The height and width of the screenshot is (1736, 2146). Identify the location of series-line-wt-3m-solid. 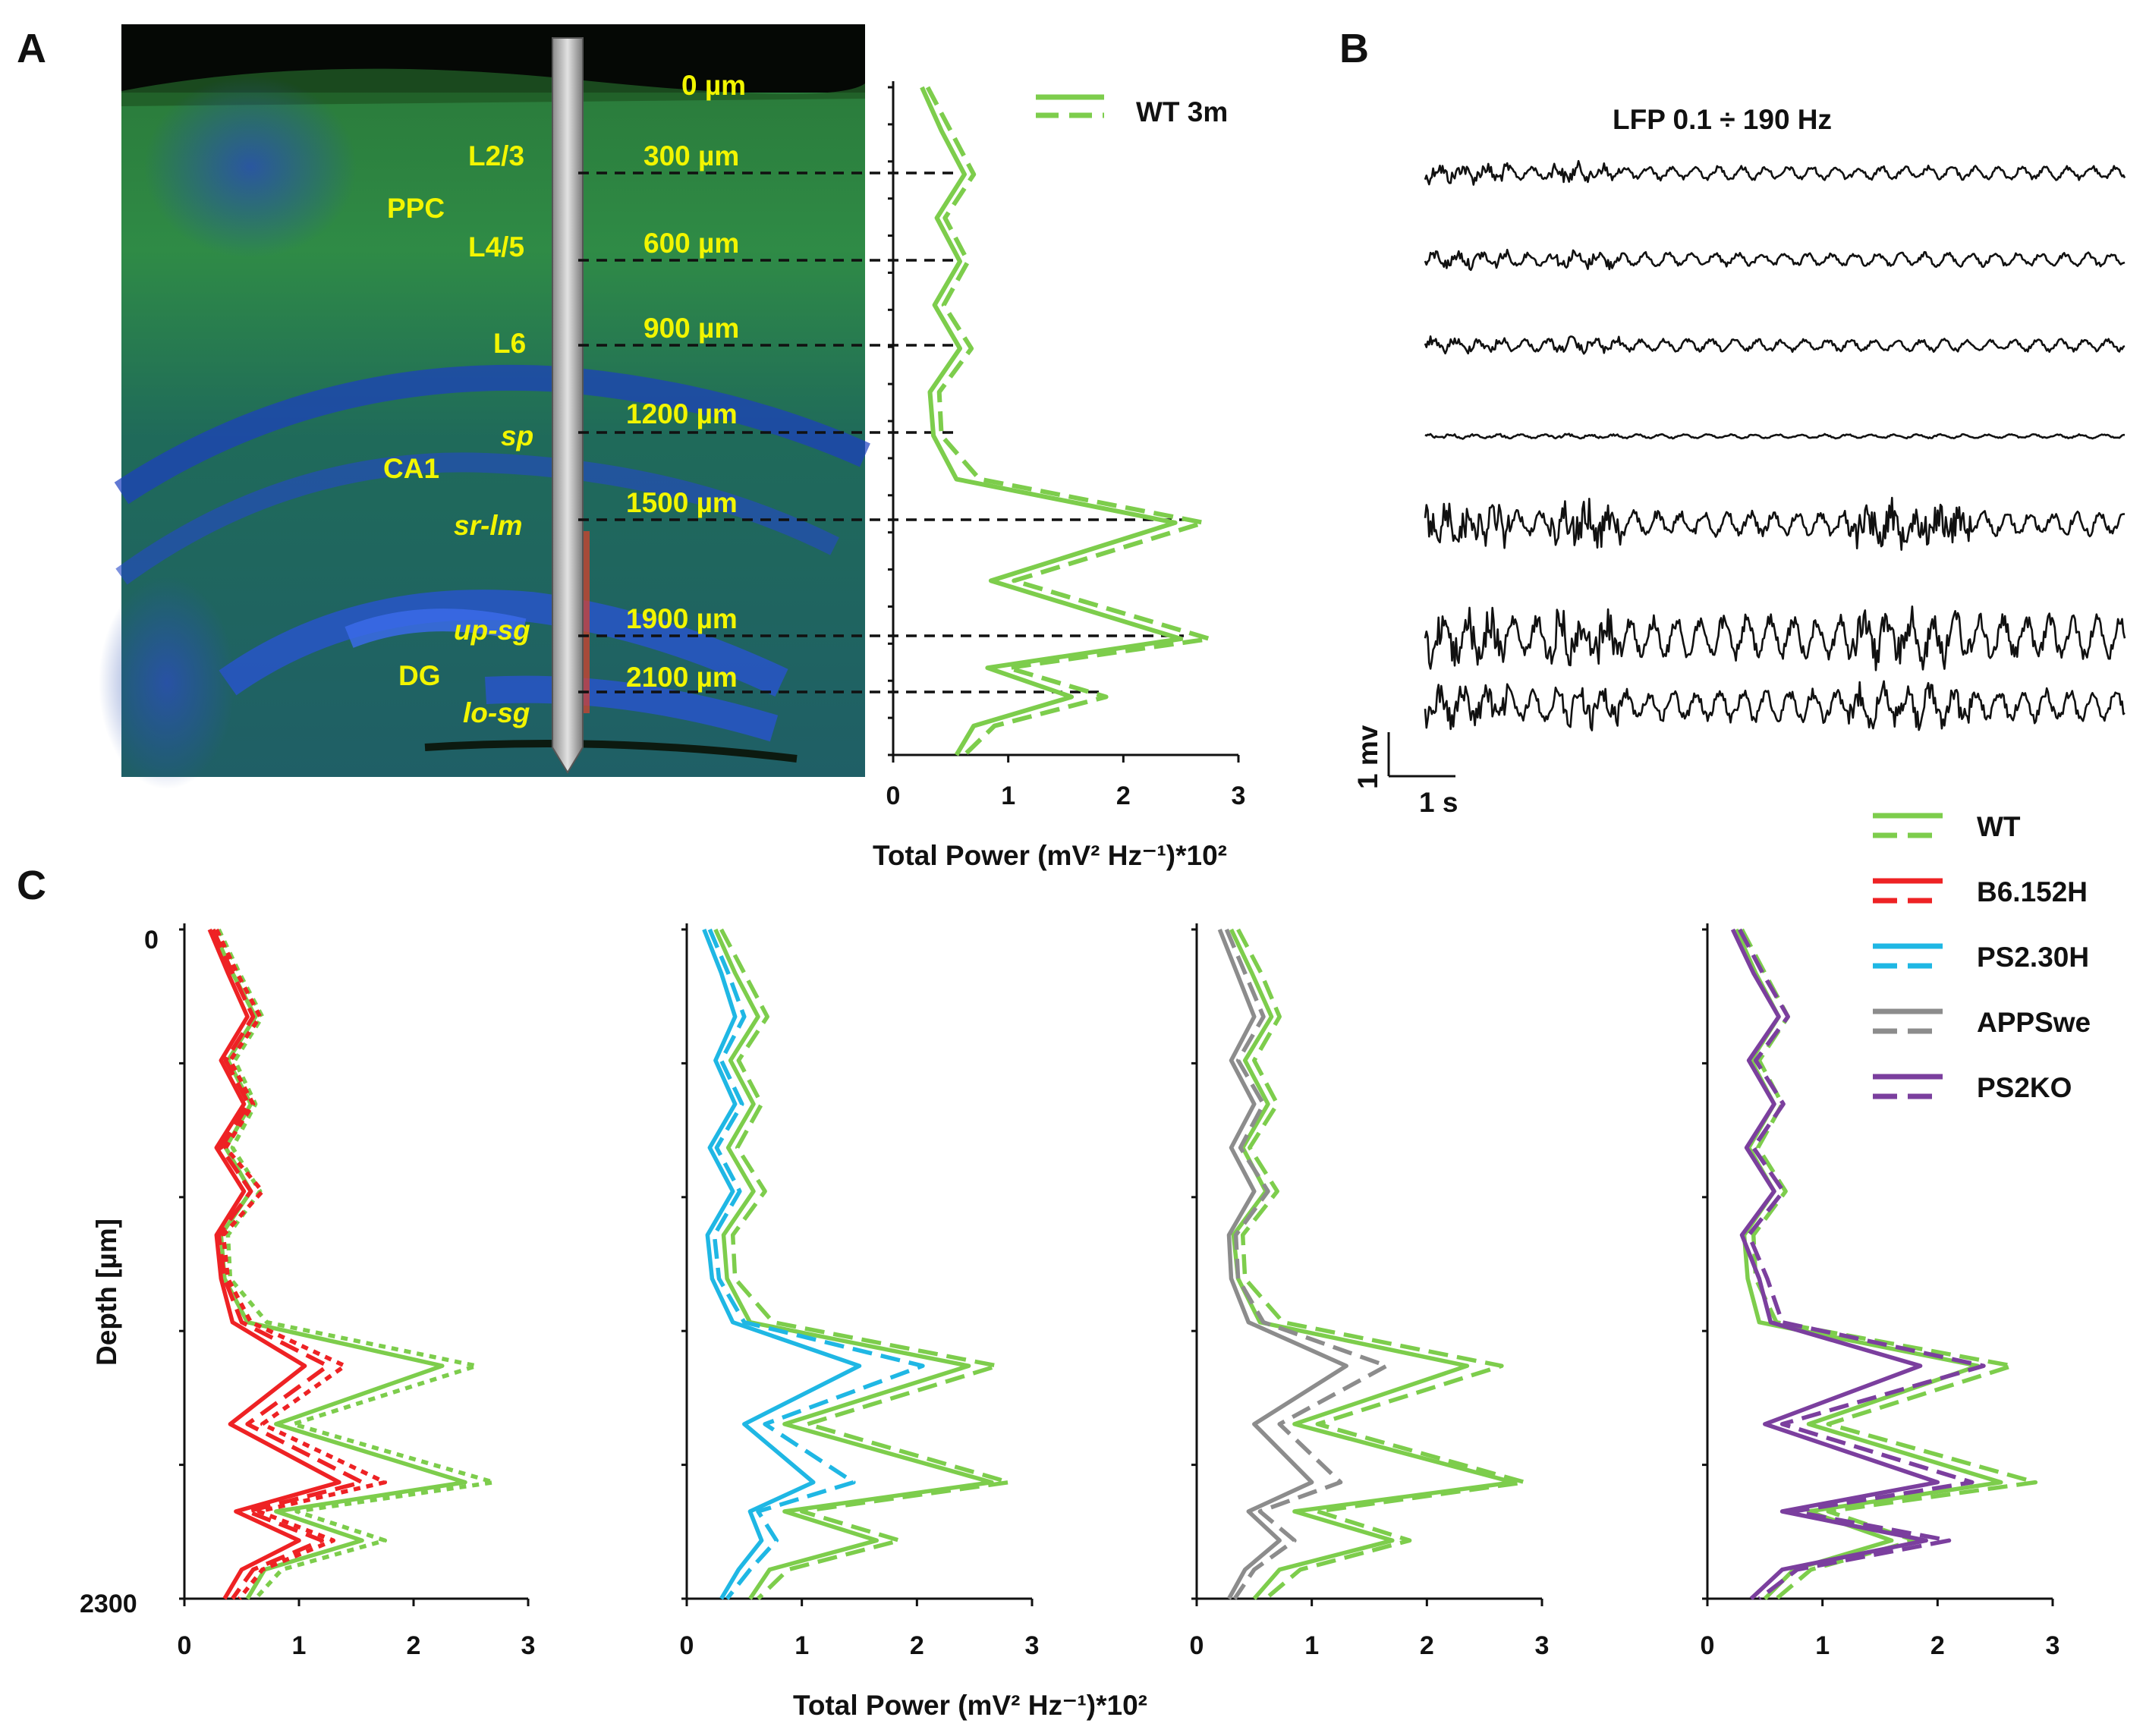
(1052, 421).